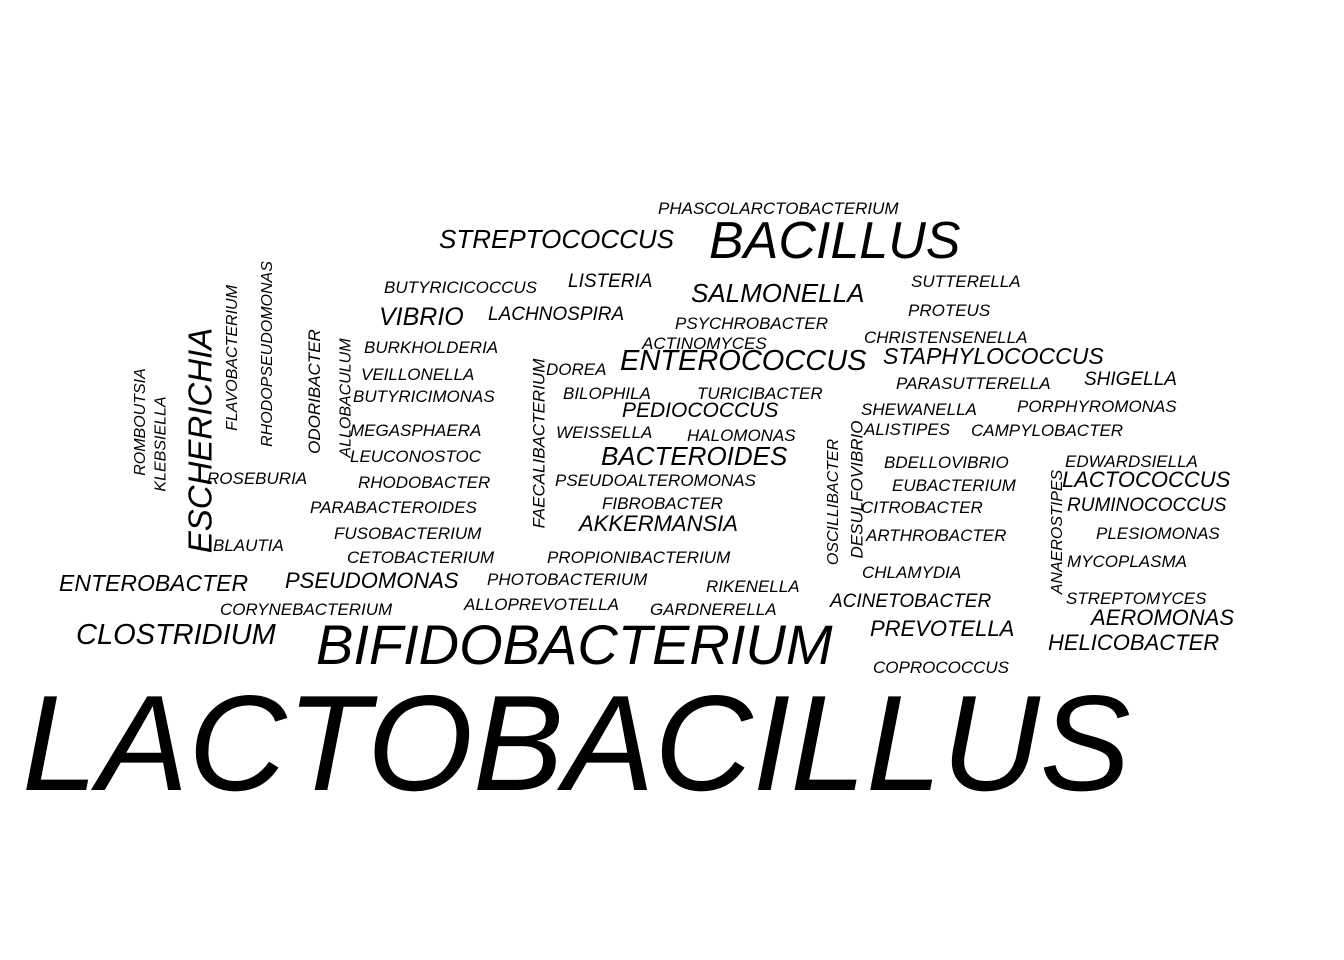  I want to click on word-pseudoalteromonas: PSEUDOALTEROMONAS, so click(655, 480).